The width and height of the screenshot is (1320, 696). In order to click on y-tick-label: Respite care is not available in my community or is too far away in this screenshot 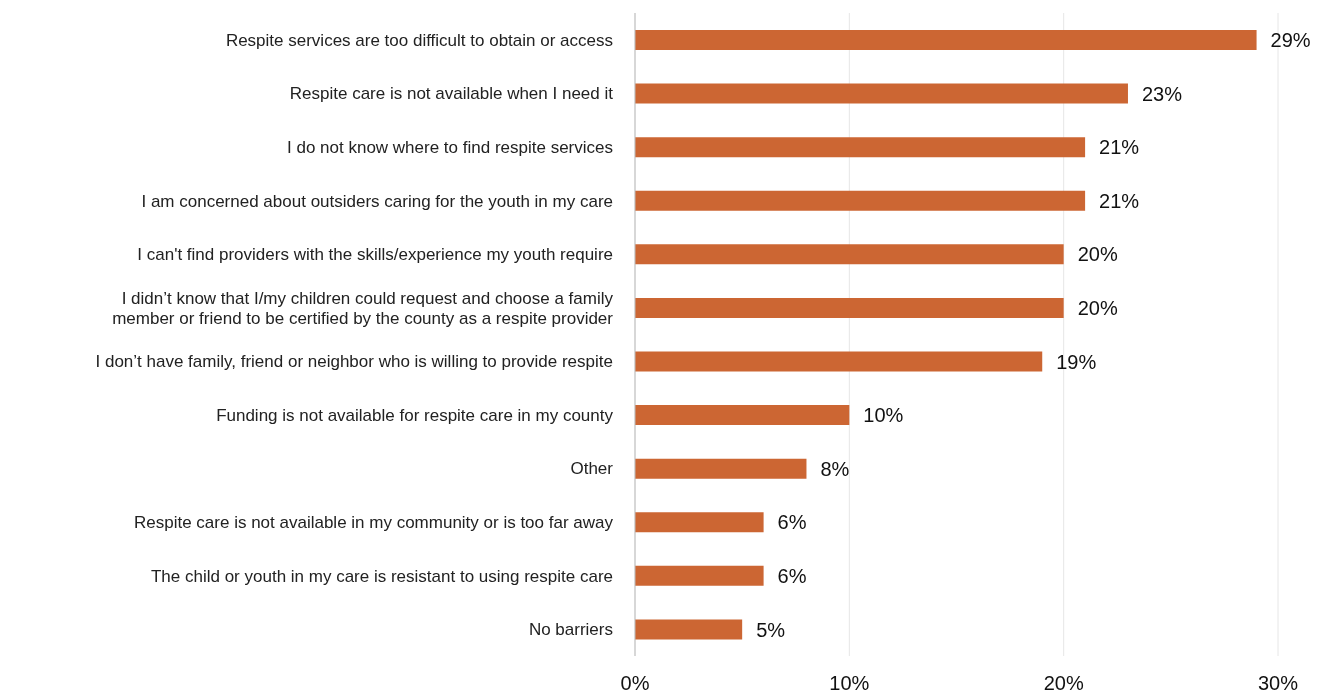, I will do `click(373, 523)`.